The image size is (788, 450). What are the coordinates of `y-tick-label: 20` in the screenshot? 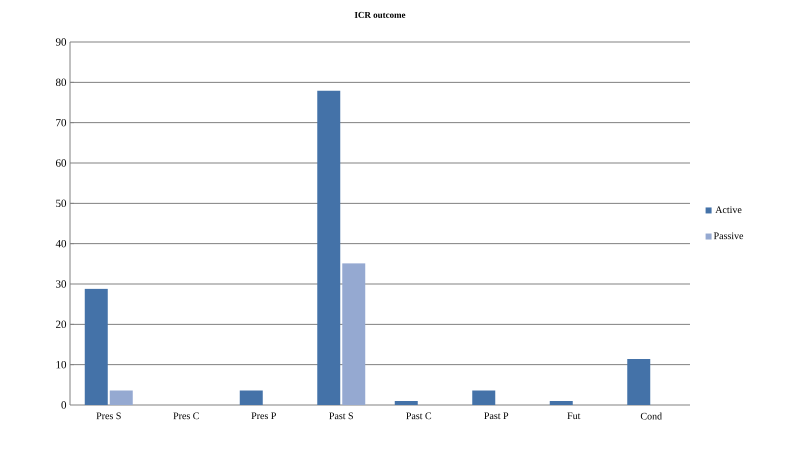 It's located at (61, 324).